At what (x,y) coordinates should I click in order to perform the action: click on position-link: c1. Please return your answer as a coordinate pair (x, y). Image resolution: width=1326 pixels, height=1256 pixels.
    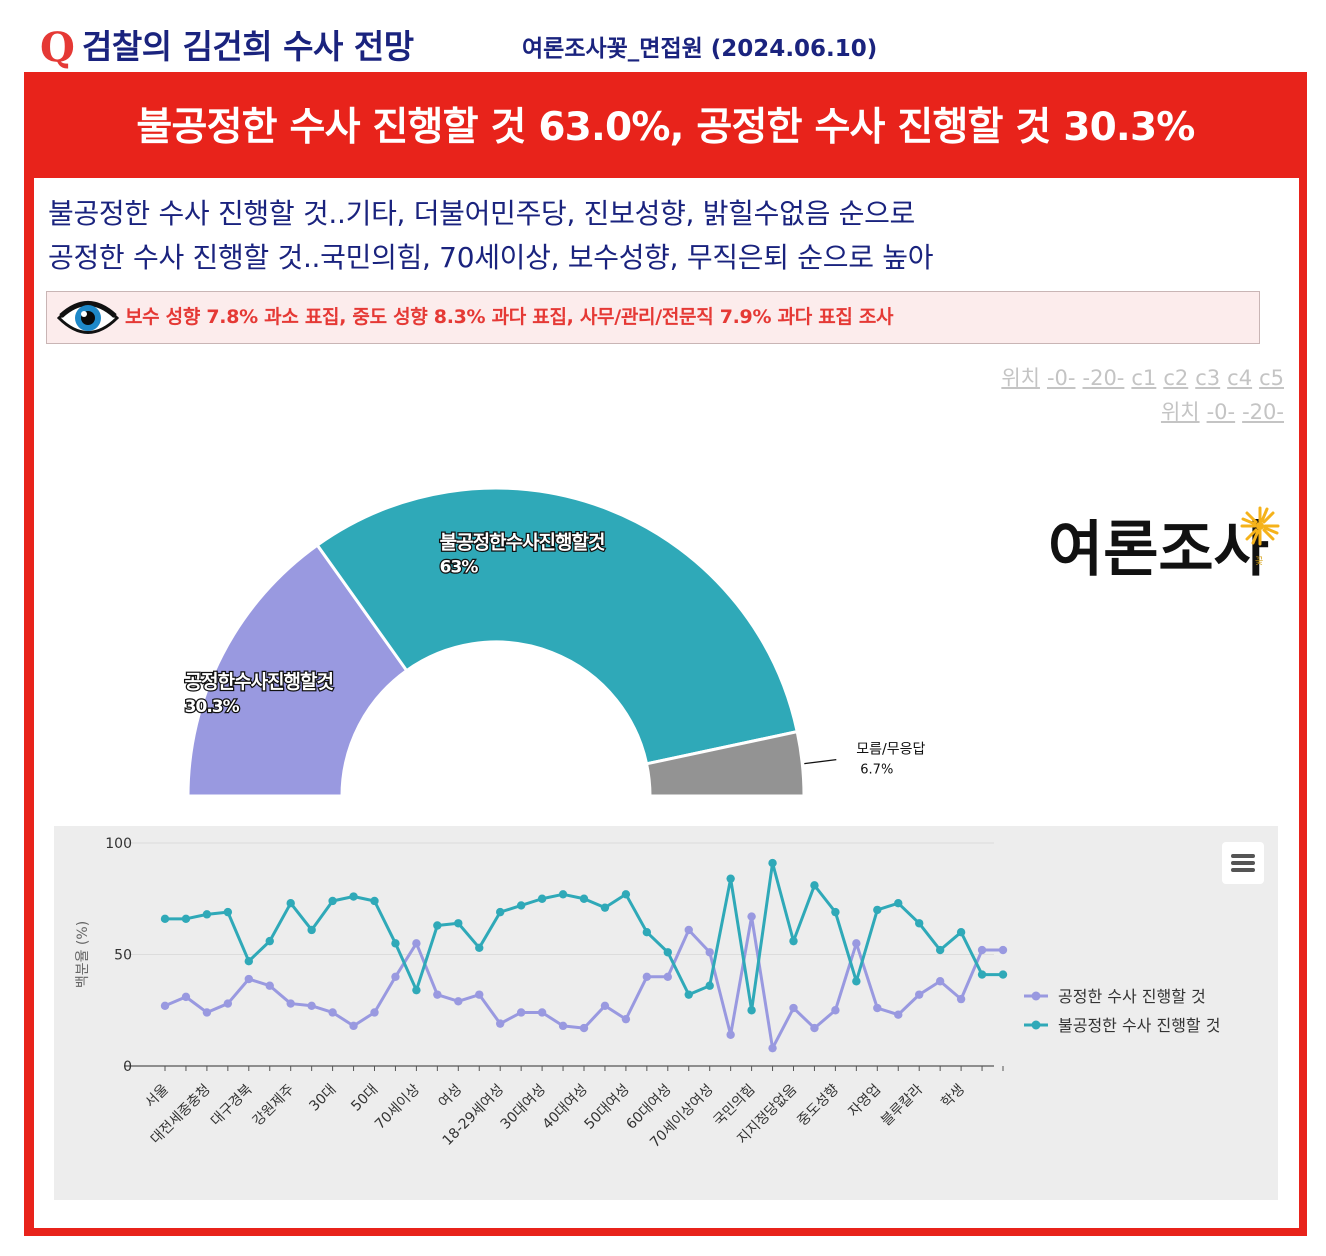
    Looking at the image, I should click on (1144, 378).